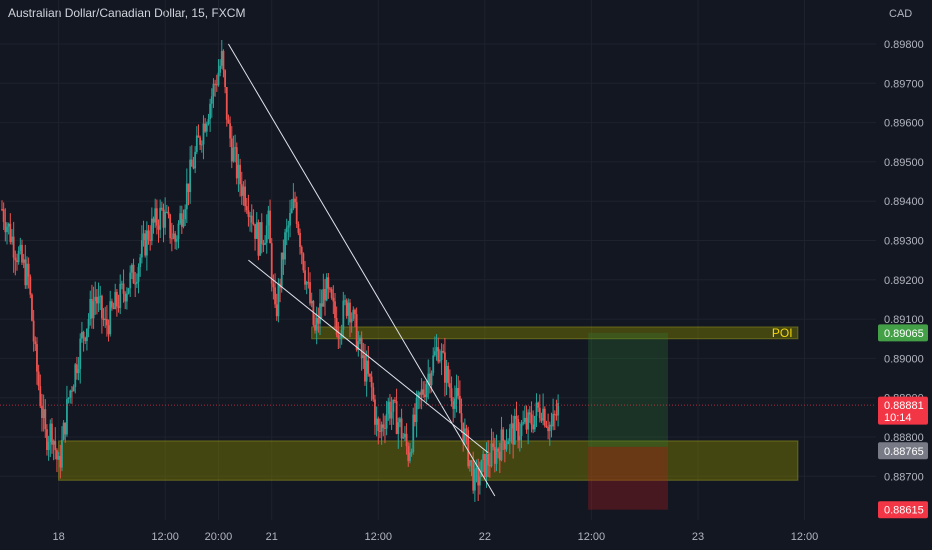 Image resolution: width=932 pixels, height=550 pixels. Describe the element at coordinates (898, 418) in the screenshot. I see `price-badge-countdown: 10:14` at that location.